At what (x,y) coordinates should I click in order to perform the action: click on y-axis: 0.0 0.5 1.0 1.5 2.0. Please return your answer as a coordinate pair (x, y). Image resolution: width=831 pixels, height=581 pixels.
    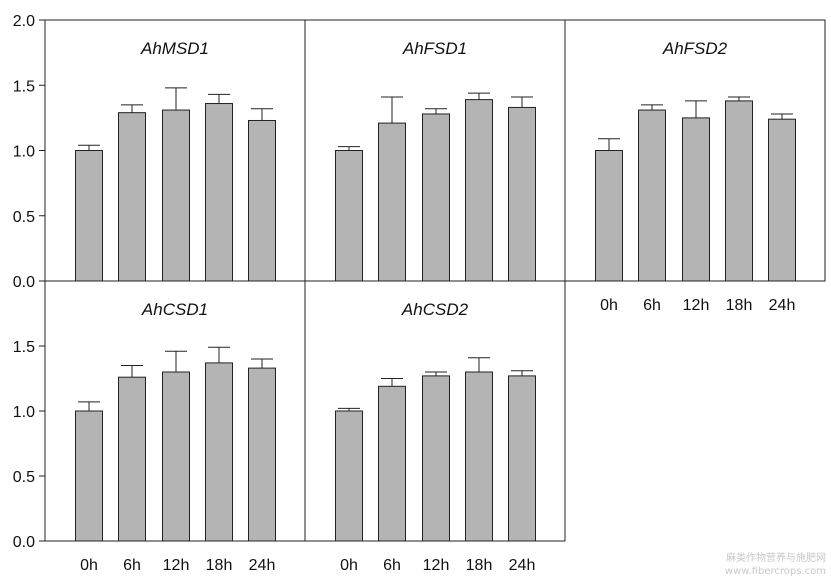
    Looking at the image, I should click on (29, 152).